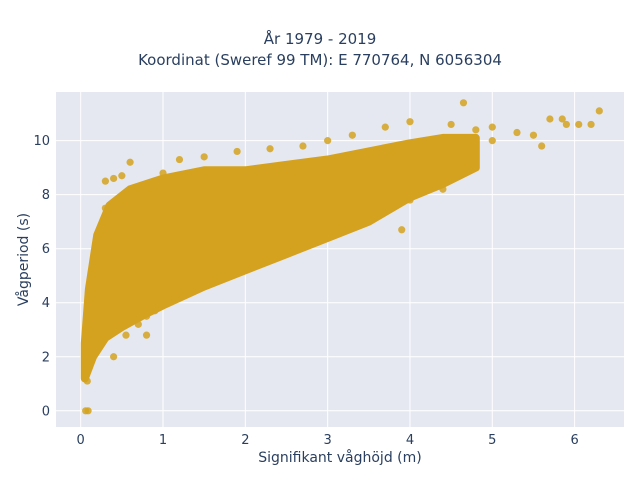 The width and height of the screenshot is (640, 480). What do you see at coordinates (410, 440) in the screenshot?
I see `x-tick-label: 4` at bounding box center [410, 440].